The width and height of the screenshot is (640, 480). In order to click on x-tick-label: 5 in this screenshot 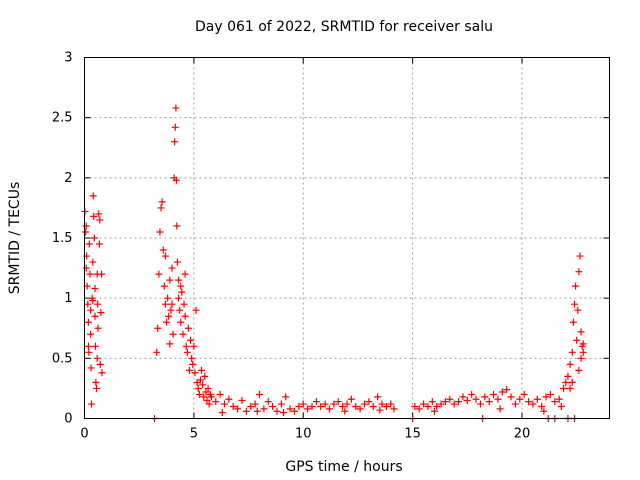, I will do `click(194, 434)`.